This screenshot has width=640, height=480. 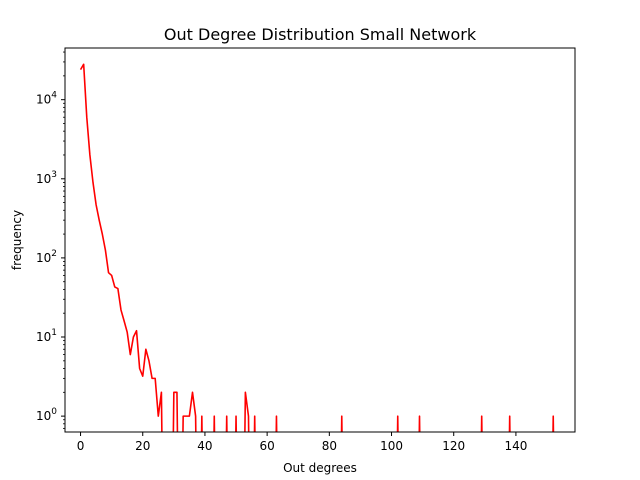 I want to click on y-tick-exponent: 0, so click(x=54, y=412).